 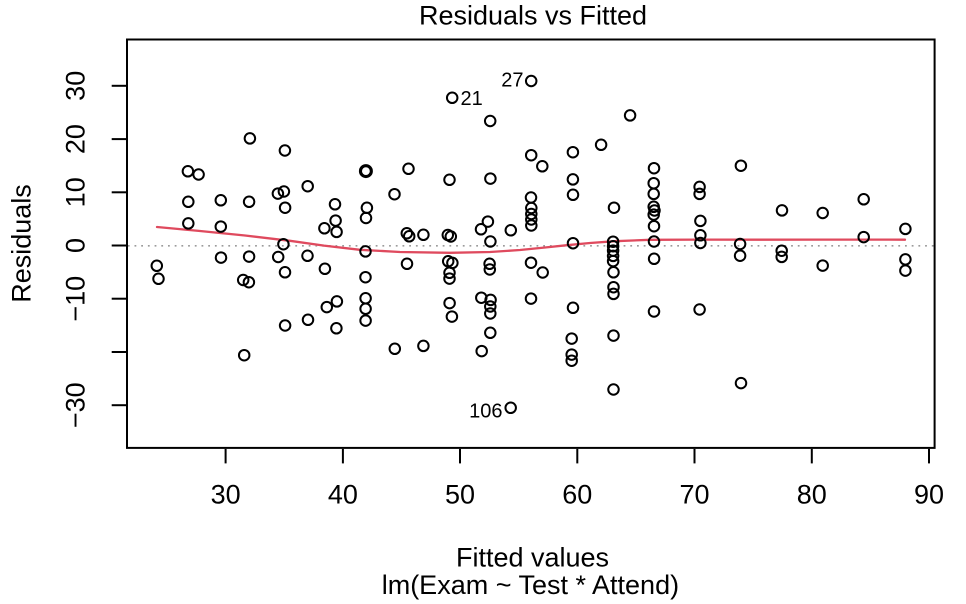 What do you see at coordinates (532, 557) in the screenshot?
I see `svg-text: Fitted values` at bounding box center [532, 557].